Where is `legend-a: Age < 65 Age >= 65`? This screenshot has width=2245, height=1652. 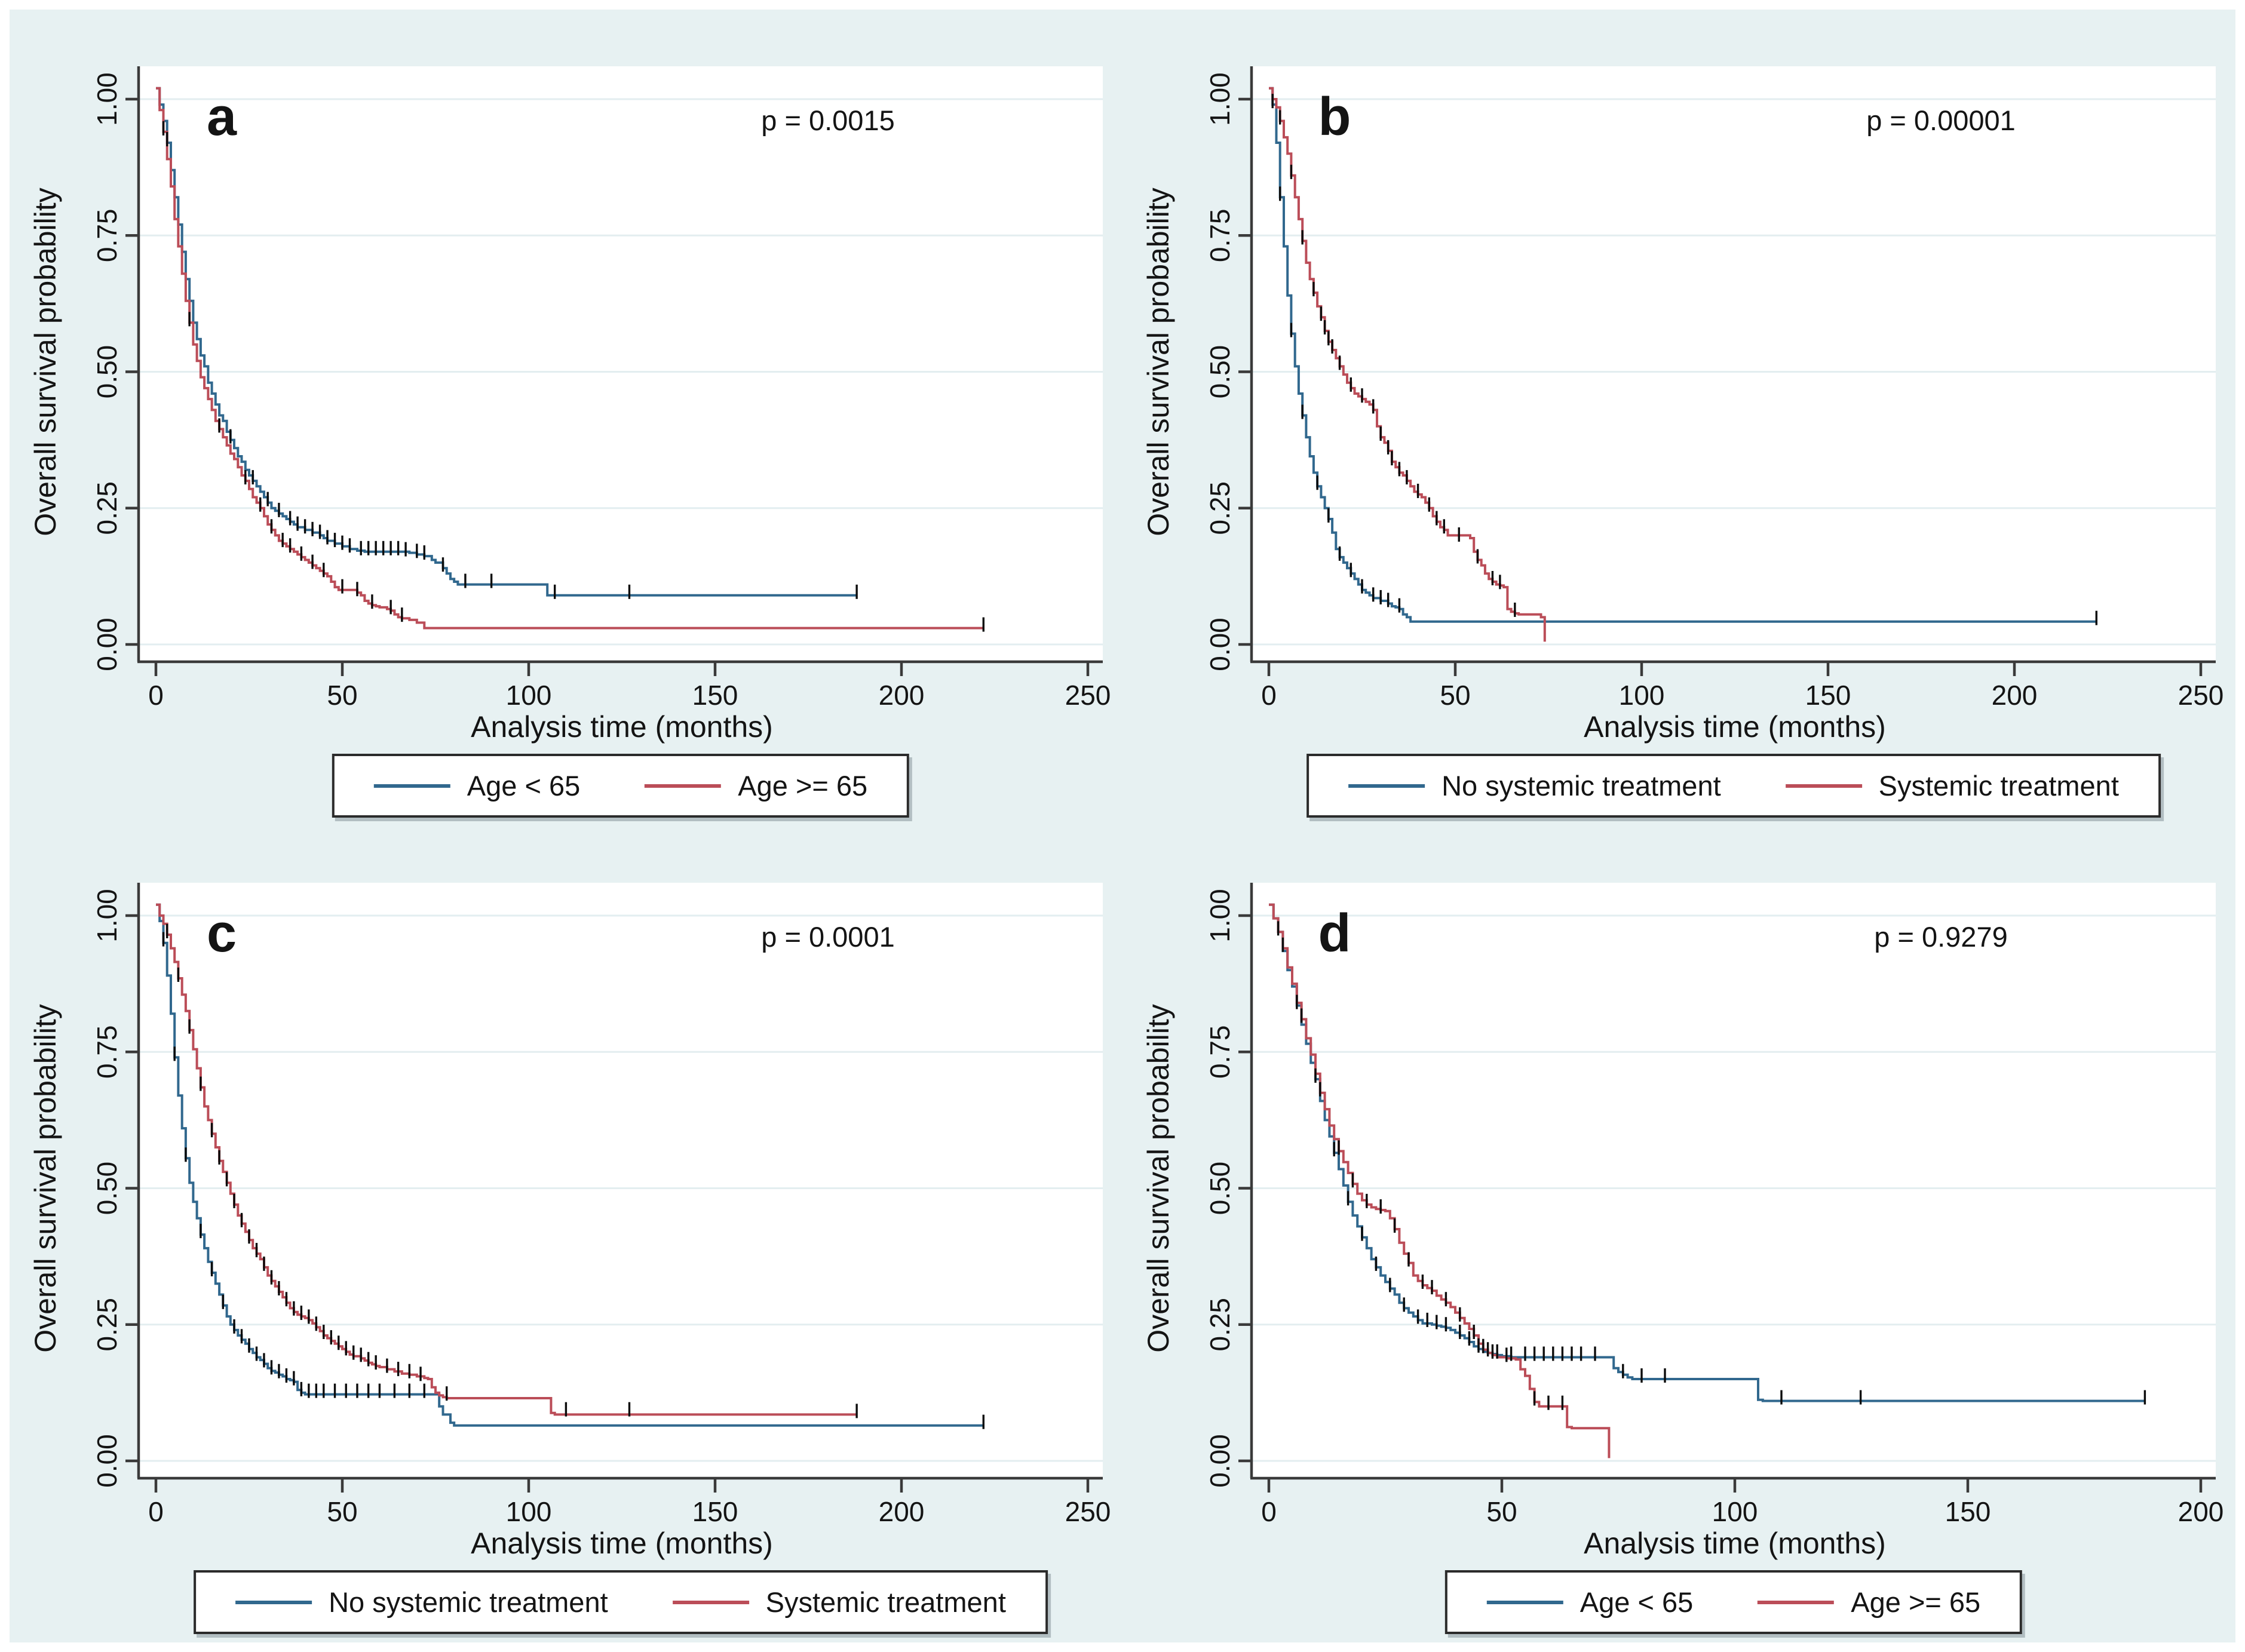 legend-a: Age < 65 Age >= 65 is located at coordinates (621, 786).